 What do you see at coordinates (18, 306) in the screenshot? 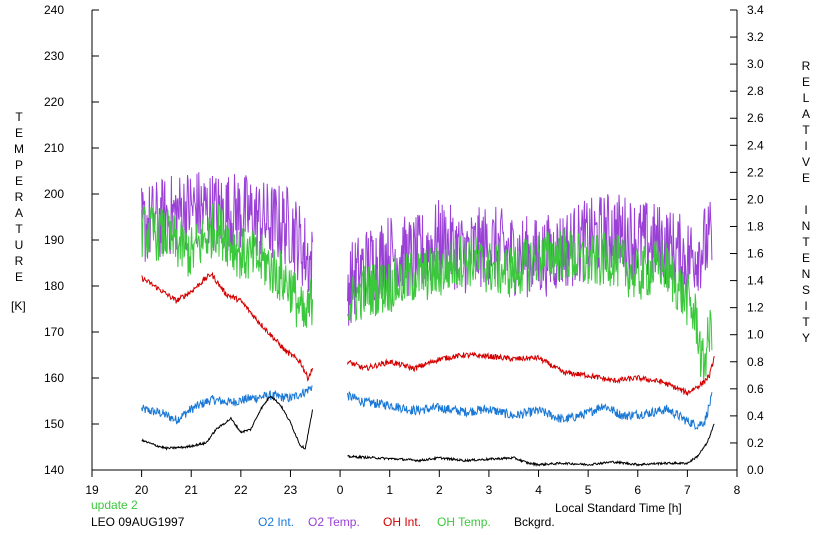
I see `left-axis-unit: [K]` at bounding box center [18, 306].